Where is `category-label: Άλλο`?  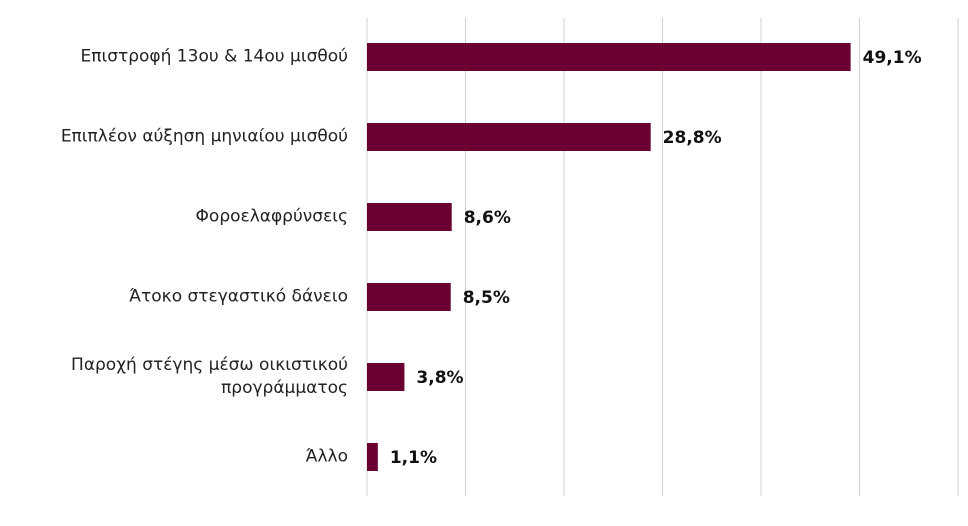
category-label: Άλλο is located at coordinates (326, 456).